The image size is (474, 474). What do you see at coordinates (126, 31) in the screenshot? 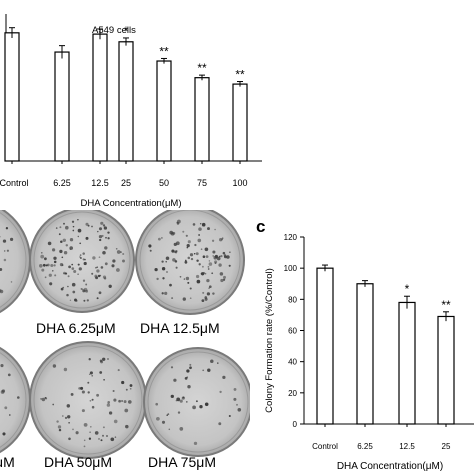
I see `significance-3: *` at bounding box center [126, 31].